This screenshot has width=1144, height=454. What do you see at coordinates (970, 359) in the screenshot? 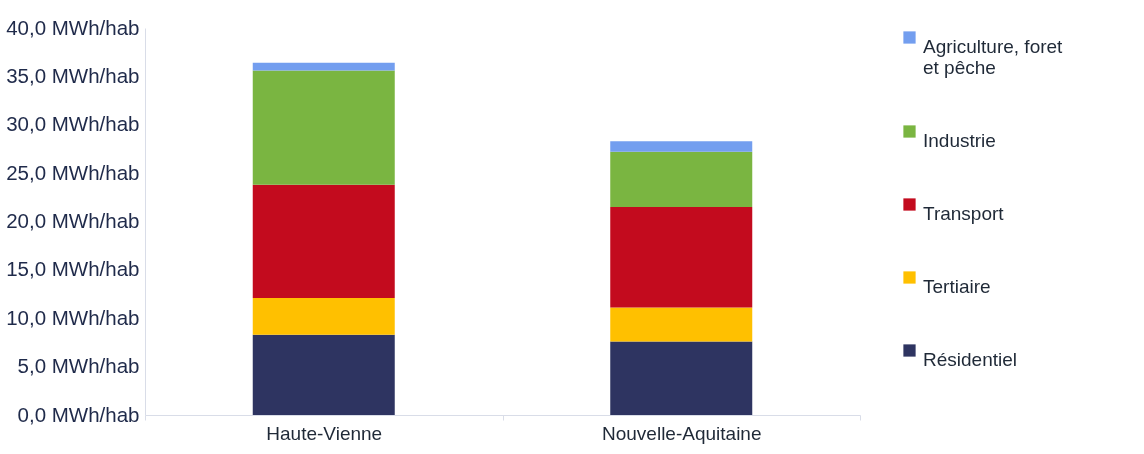
I see `legend-label: Résidentiel` at bounding box center [970, 359].